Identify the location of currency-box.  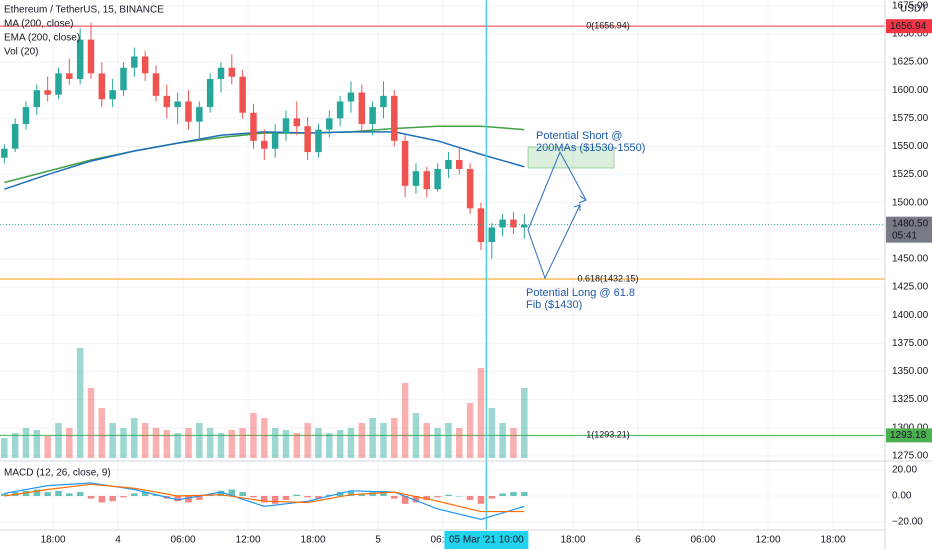
(909, 7).